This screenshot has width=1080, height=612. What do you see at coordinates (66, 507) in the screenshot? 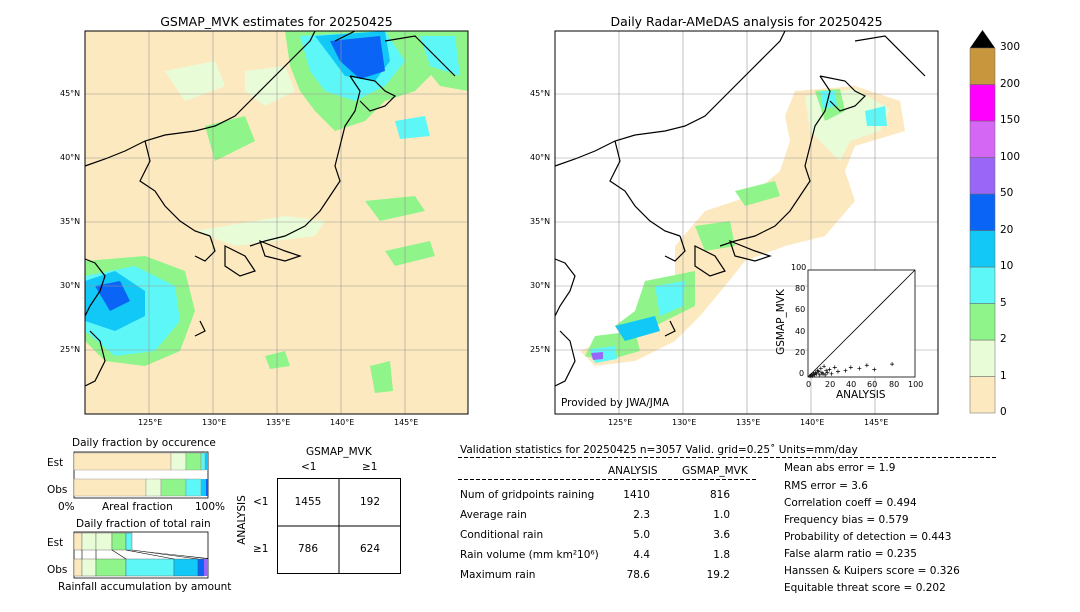
I see `occurrence-axis-left: 0%` at bounding box center [66, 507].